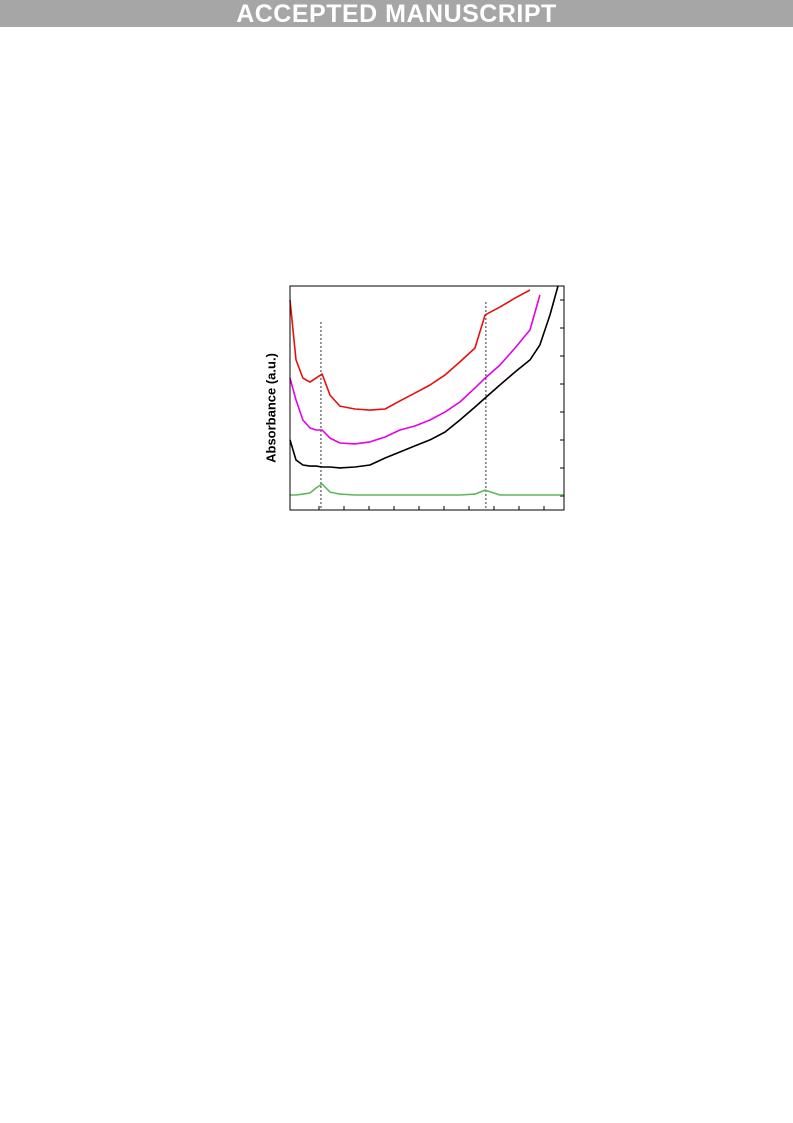  I want to click on tick-marks, so click(441, 404).